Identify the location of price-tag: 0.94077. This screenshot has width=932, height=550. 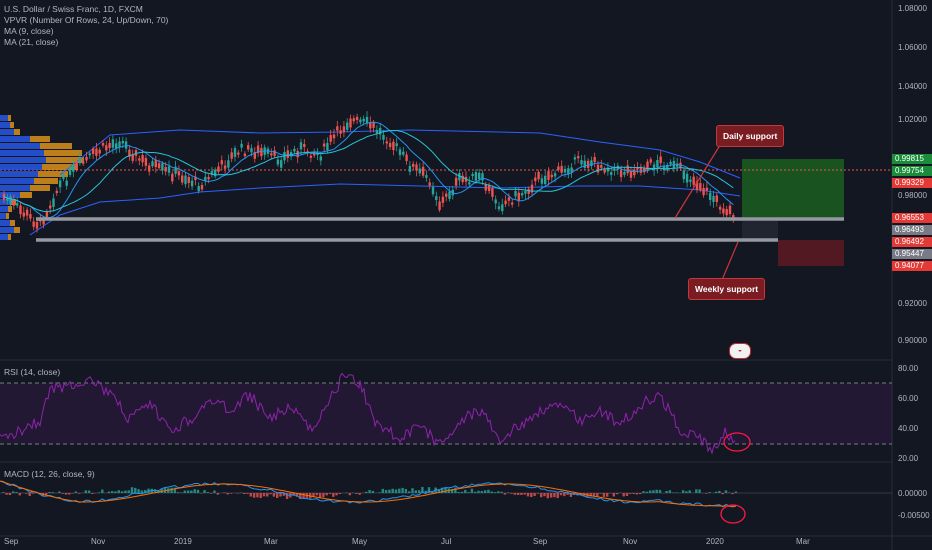
(912, 266).